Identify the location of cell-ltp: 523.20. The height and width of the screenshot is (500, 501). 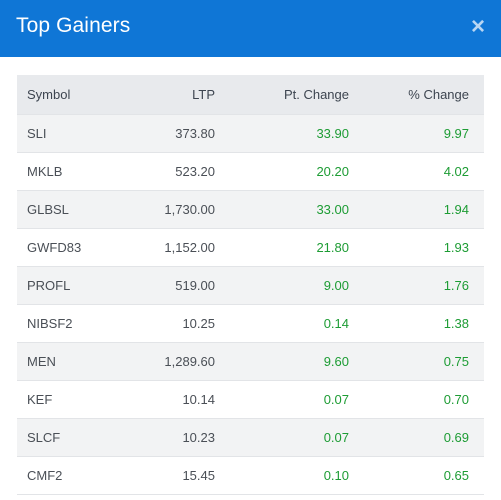
(167, 171).